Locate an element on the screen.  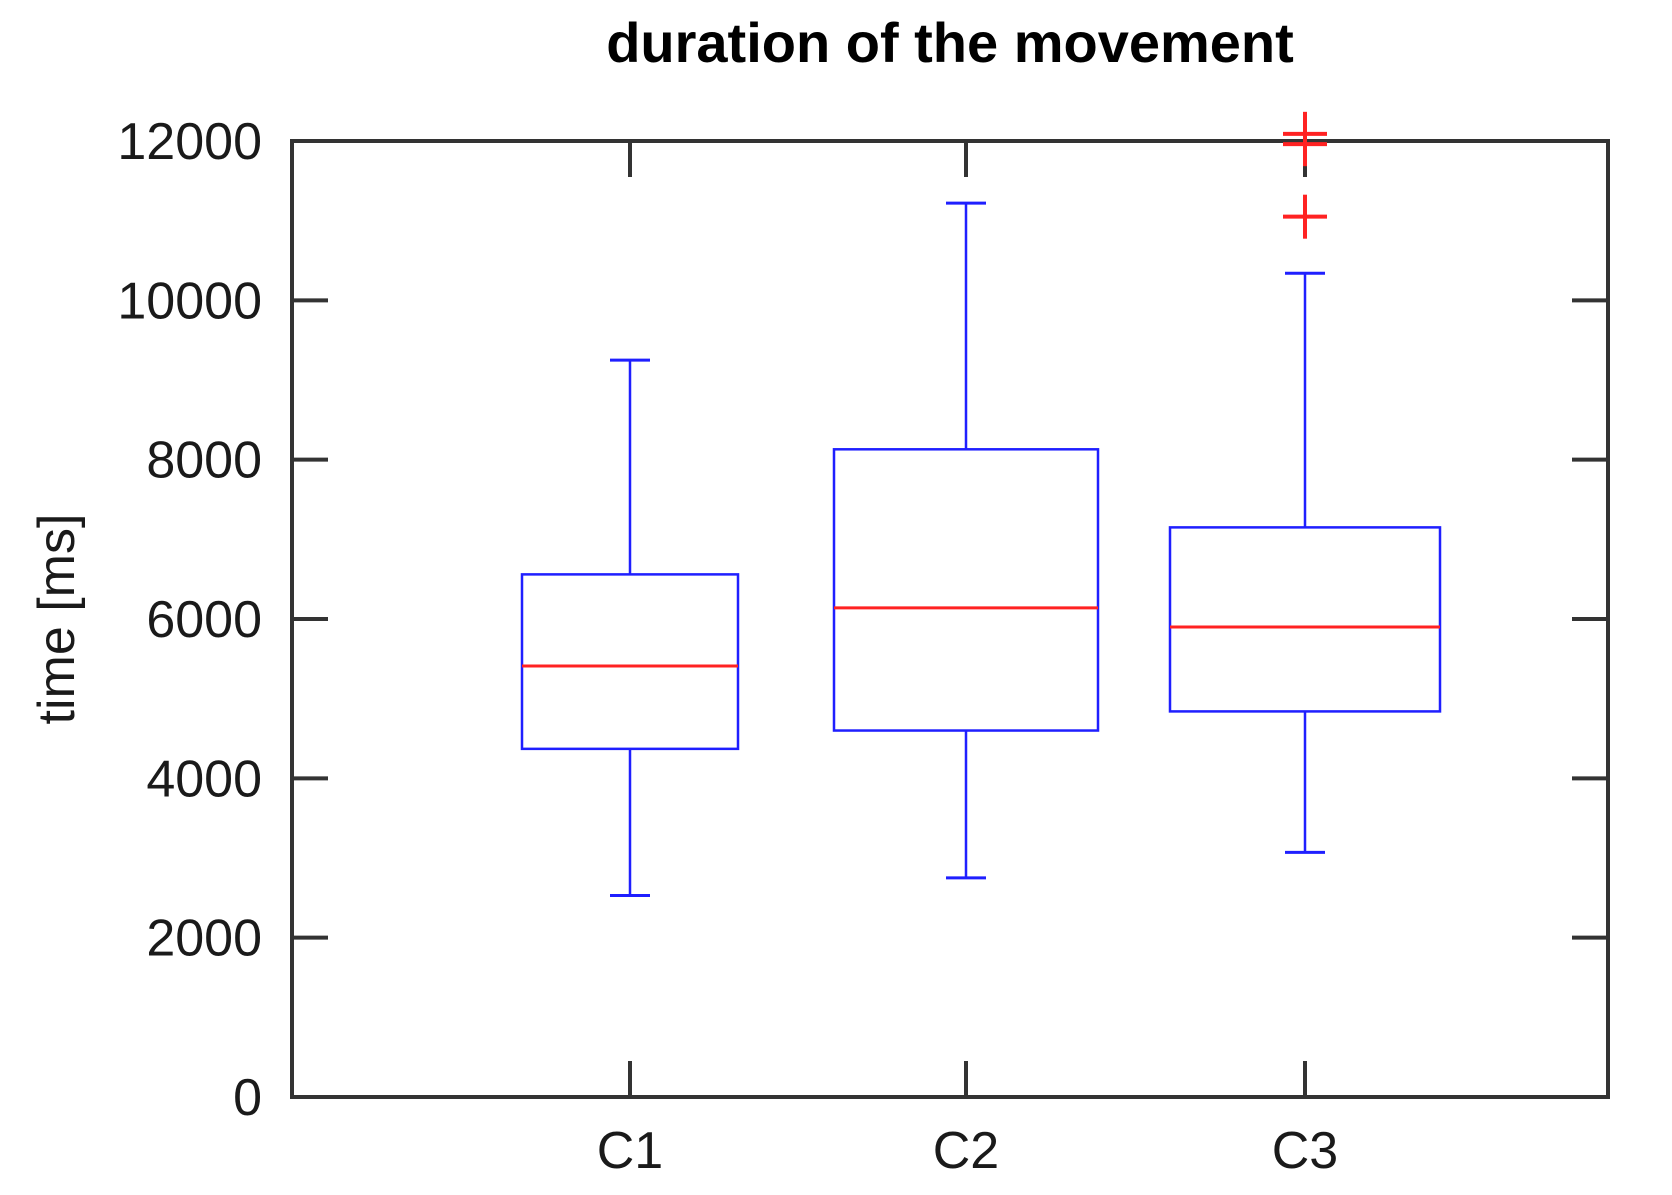
chart-title: duration of the movement is located at coordinates (950, 42).